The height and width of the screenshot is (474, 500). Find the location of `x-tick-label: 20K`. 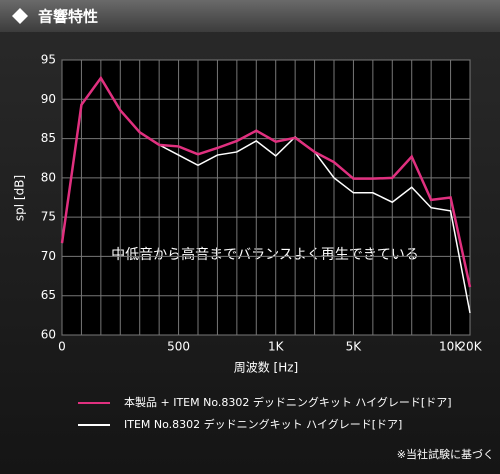

x-tick-label: 20K is located at coordinates (470, 347).